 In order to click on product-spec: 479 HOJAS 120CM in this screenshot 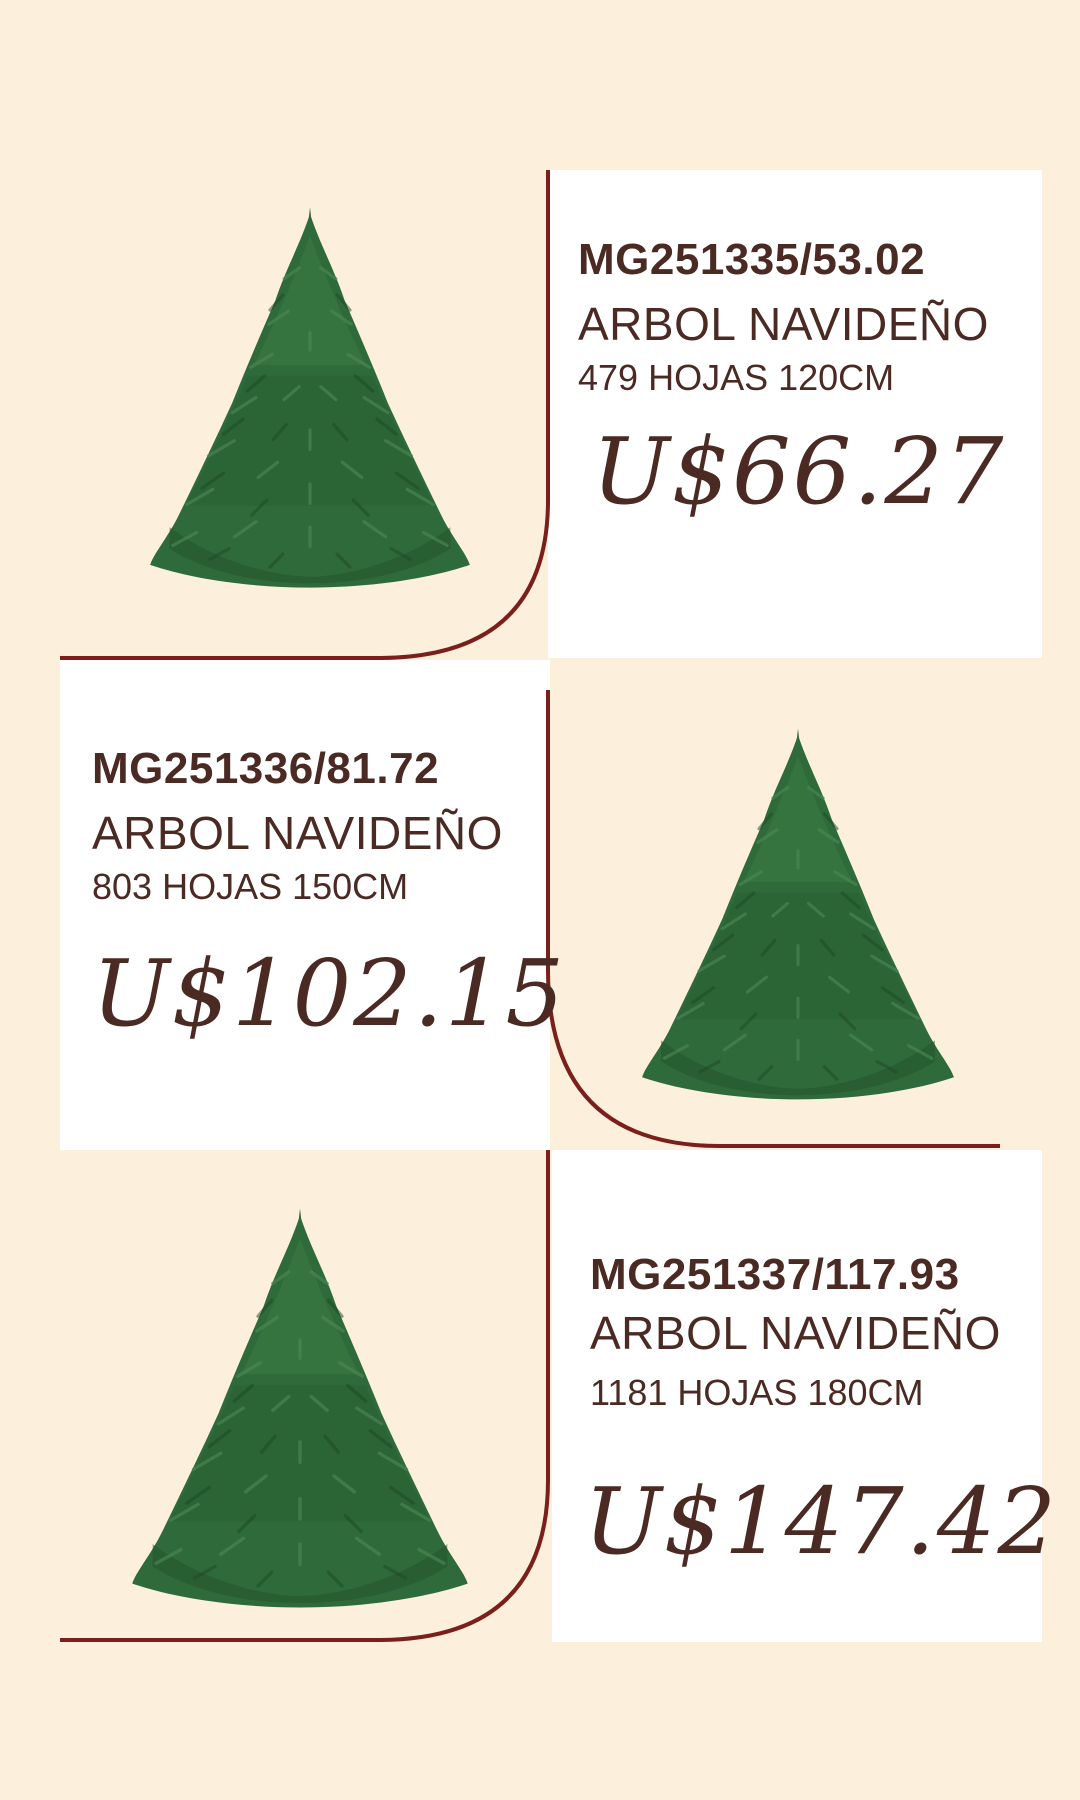, I will do `click(736, 377)`.